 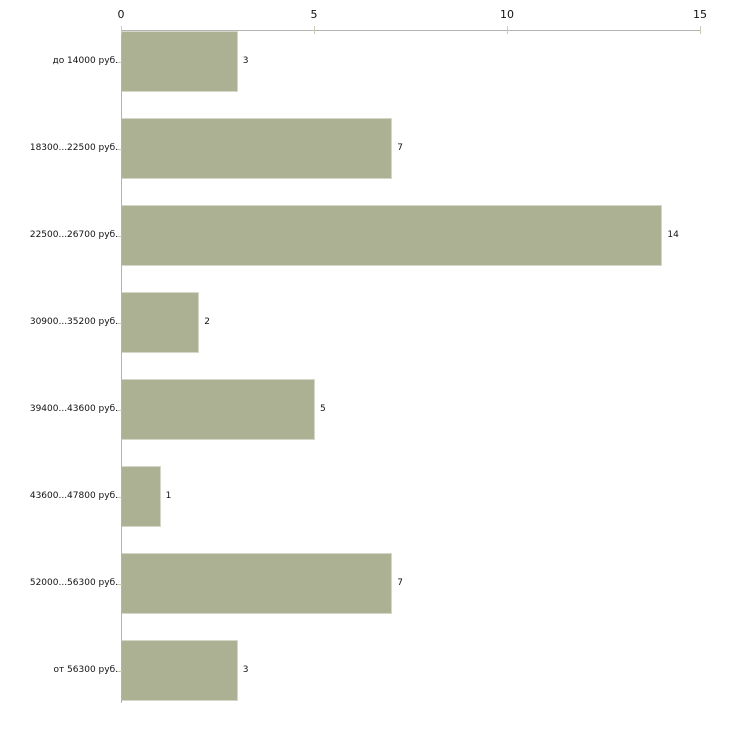 I want to click on category-label: 30900...35200 руб., so click(x=73, y=321).